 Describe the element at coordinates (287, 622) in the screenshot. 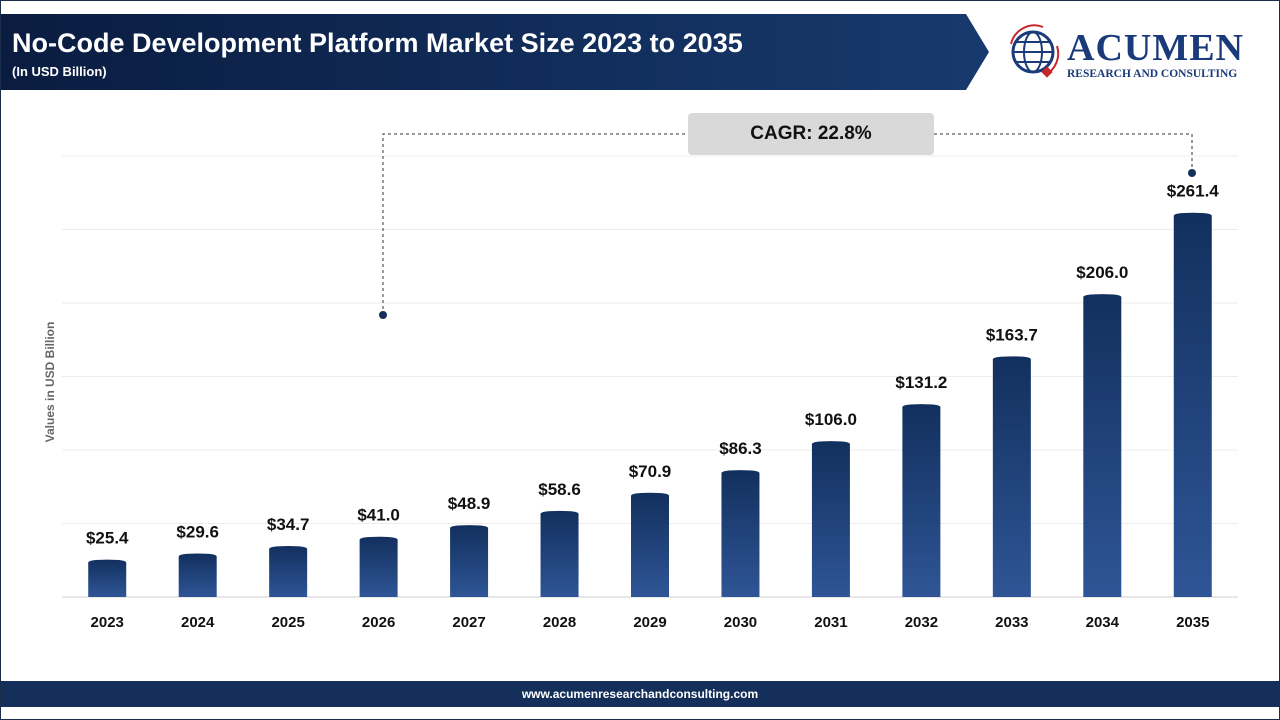

I see `x-tick-label: 2025` at that location.